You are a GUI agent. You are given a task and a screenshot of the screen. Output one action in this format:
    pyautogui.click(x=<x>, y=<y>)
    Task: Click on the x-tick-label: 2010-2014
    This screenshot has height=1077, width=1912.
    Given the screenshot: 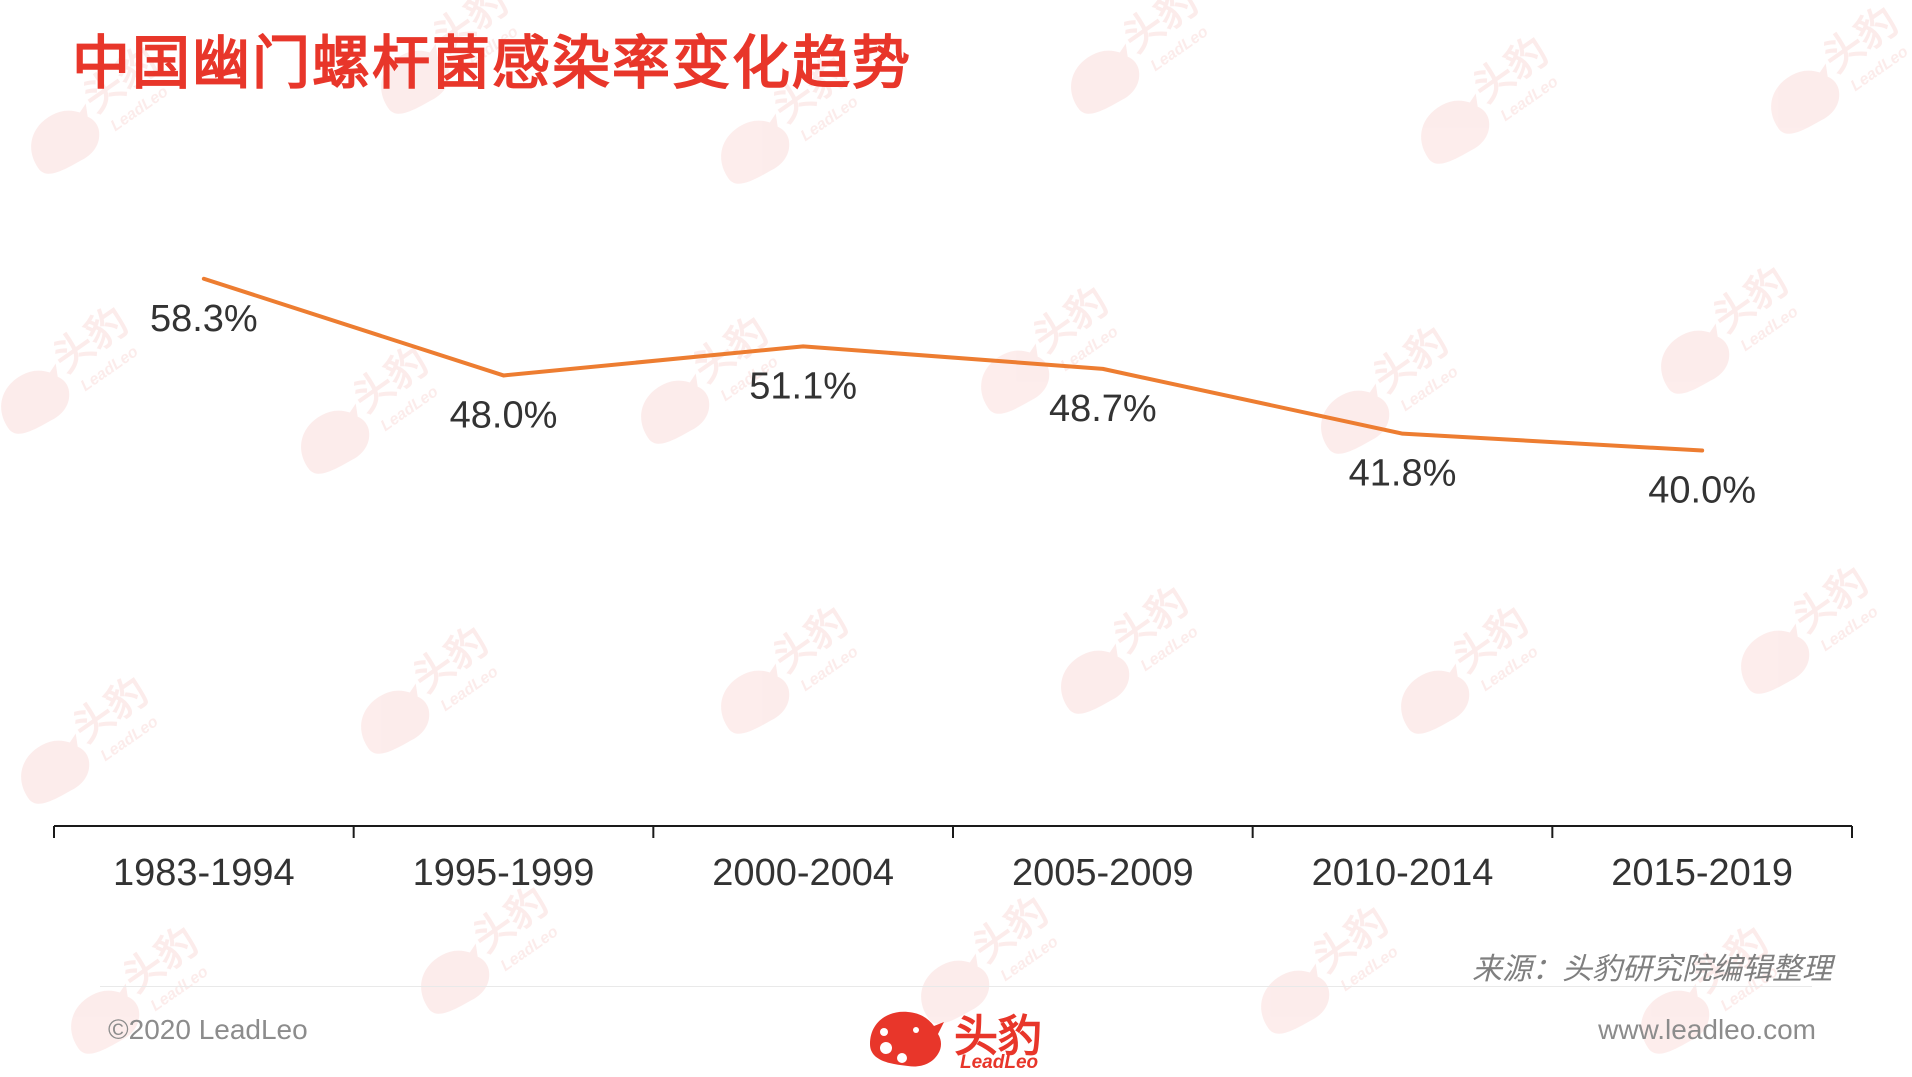 What is the action you would take?
    pyautogui.click(x=1403, y=873)
    